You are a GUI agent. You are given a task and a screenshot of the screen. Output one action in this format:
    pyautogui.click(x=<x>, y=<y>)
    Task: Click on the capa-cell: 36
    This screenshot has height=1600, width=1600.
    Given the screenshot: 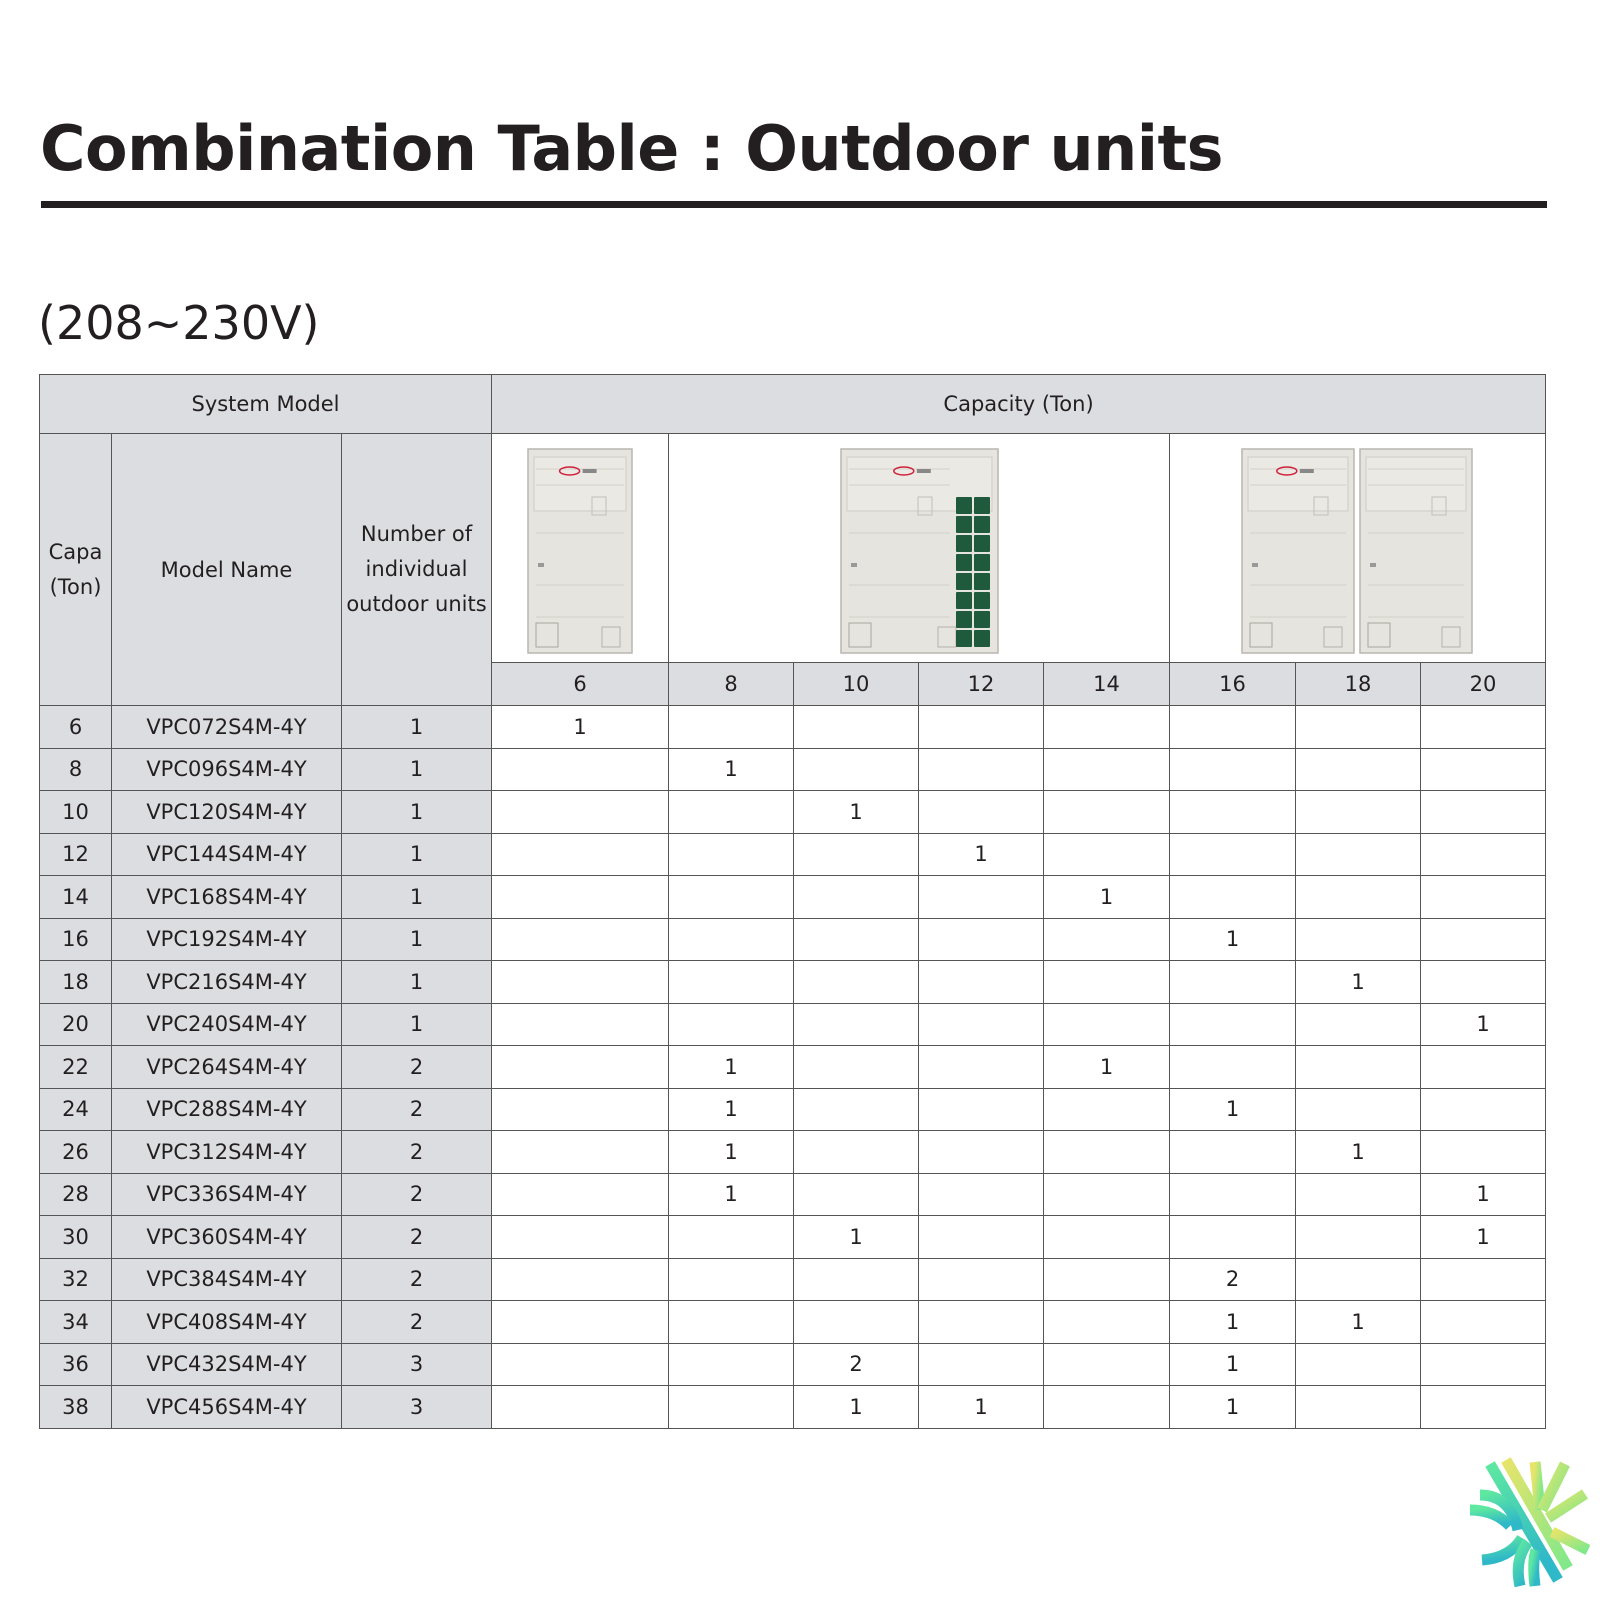 What is the action you would take?
    pyautogui.click(x=75, y=1364)
    